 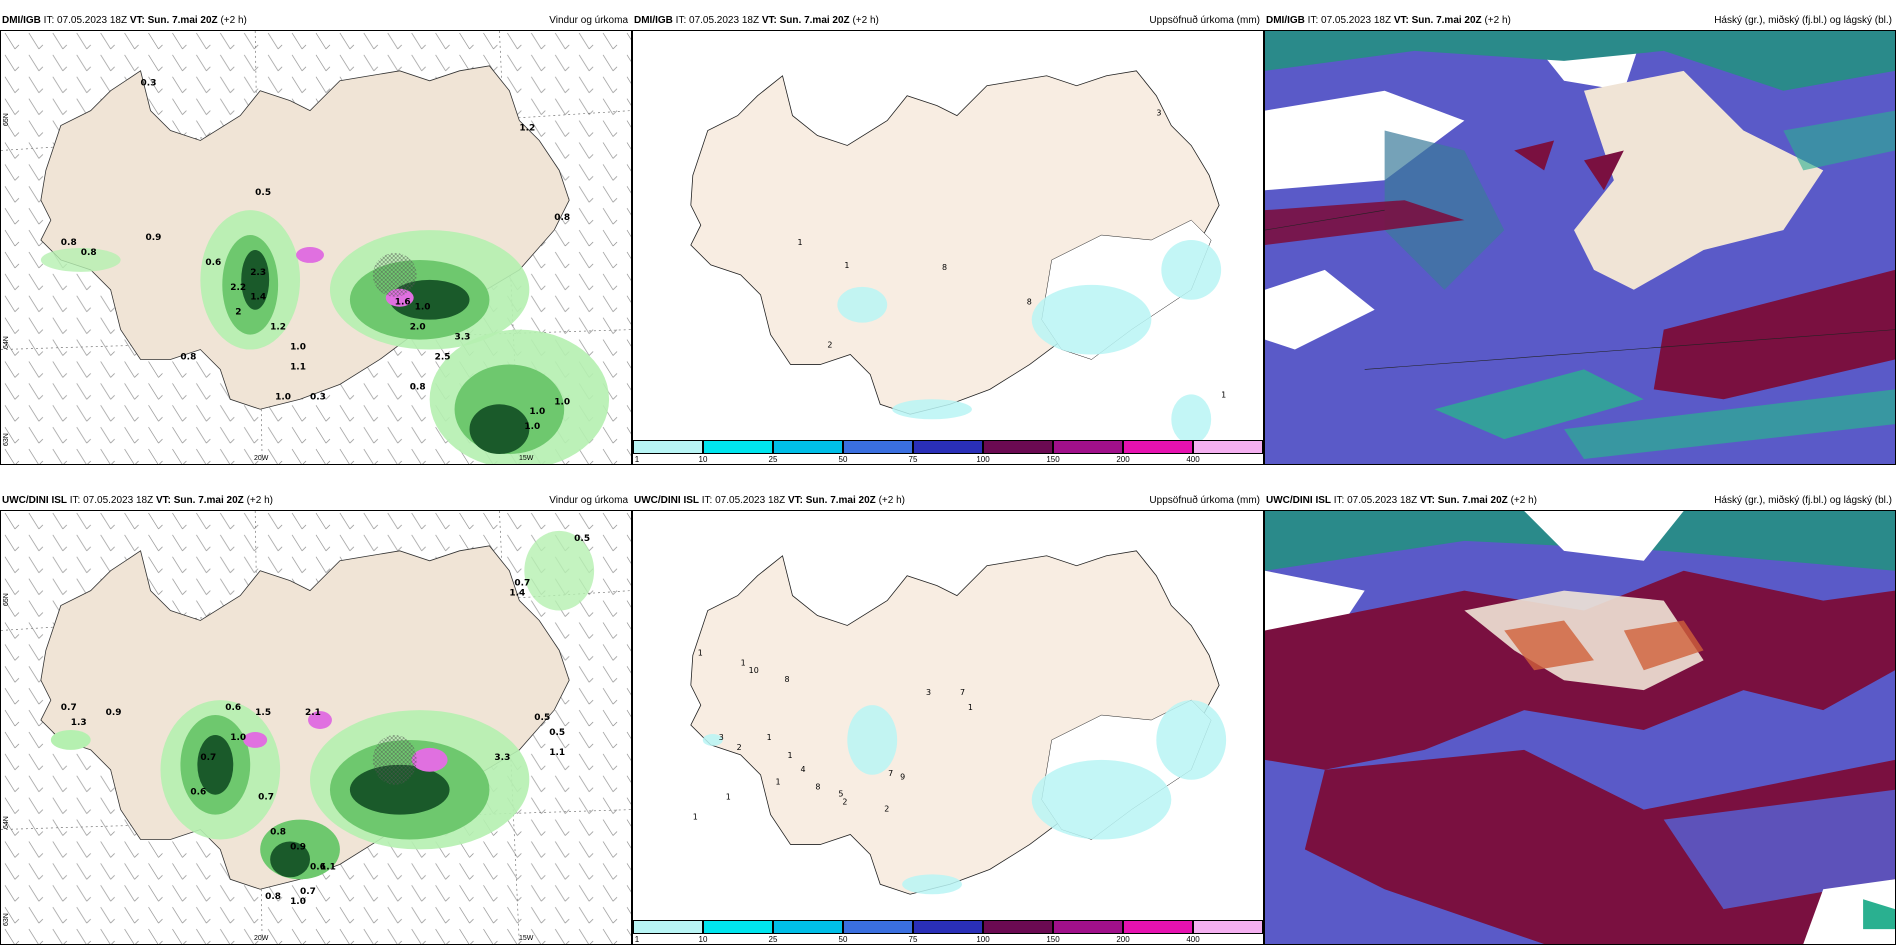 I want to click on accum-values: 11110832114852792371111, so click(x=833, y=734).